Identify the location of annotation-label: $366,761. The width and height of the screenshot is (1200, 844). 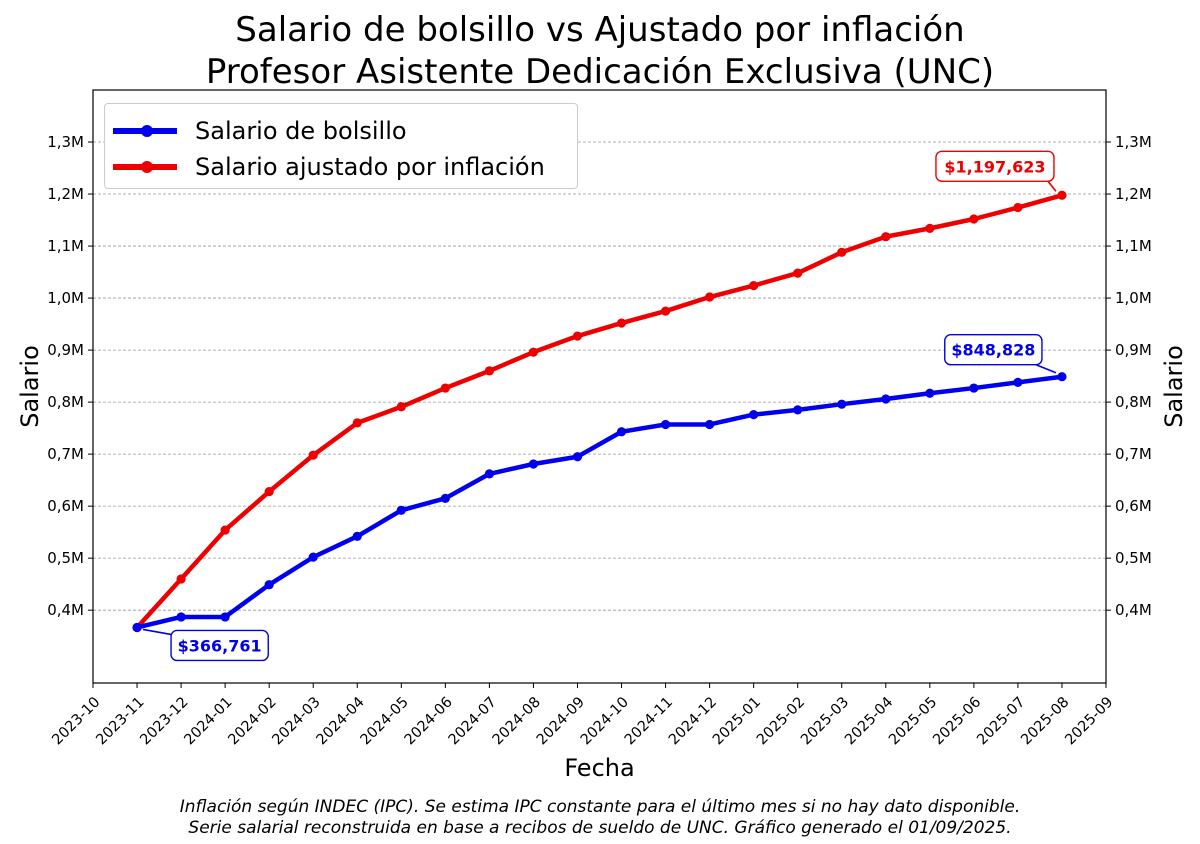
(220, 645).